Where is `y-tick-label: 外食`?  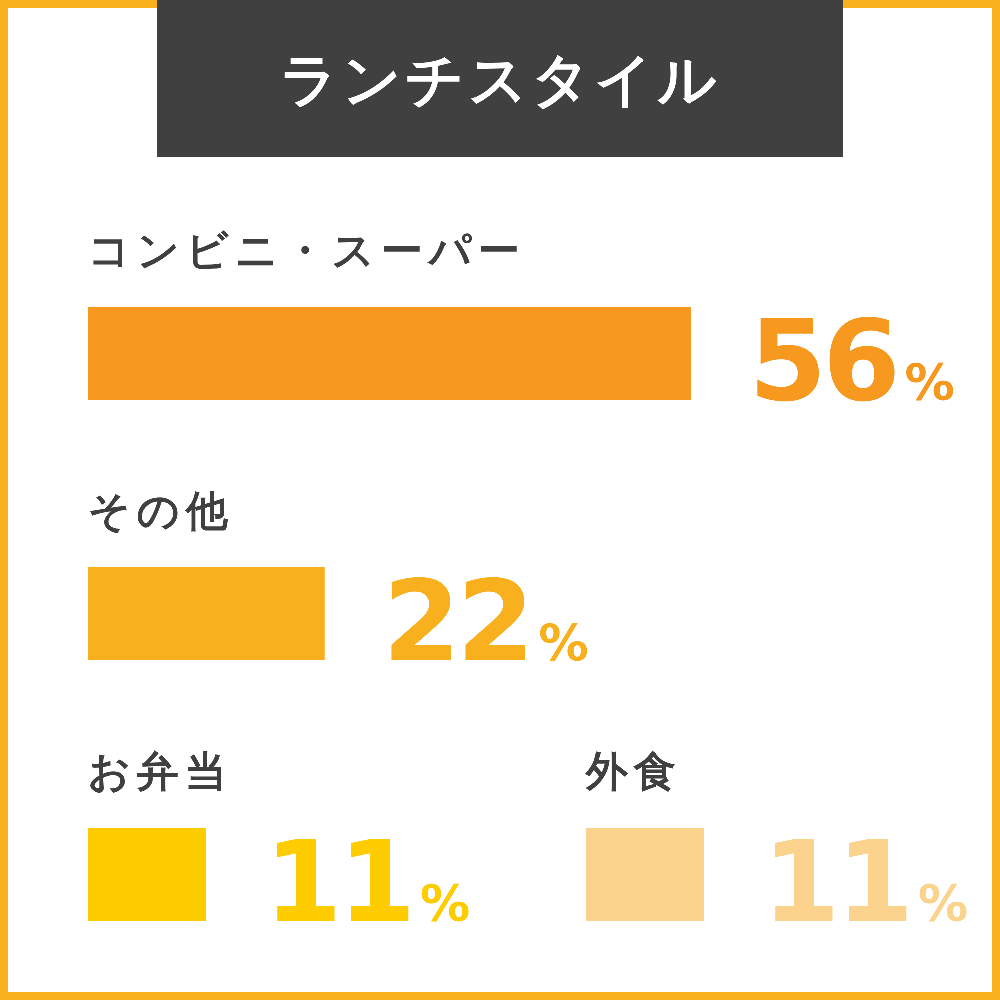 y-tick-label: 外食 is located at coordinates (633, 771).